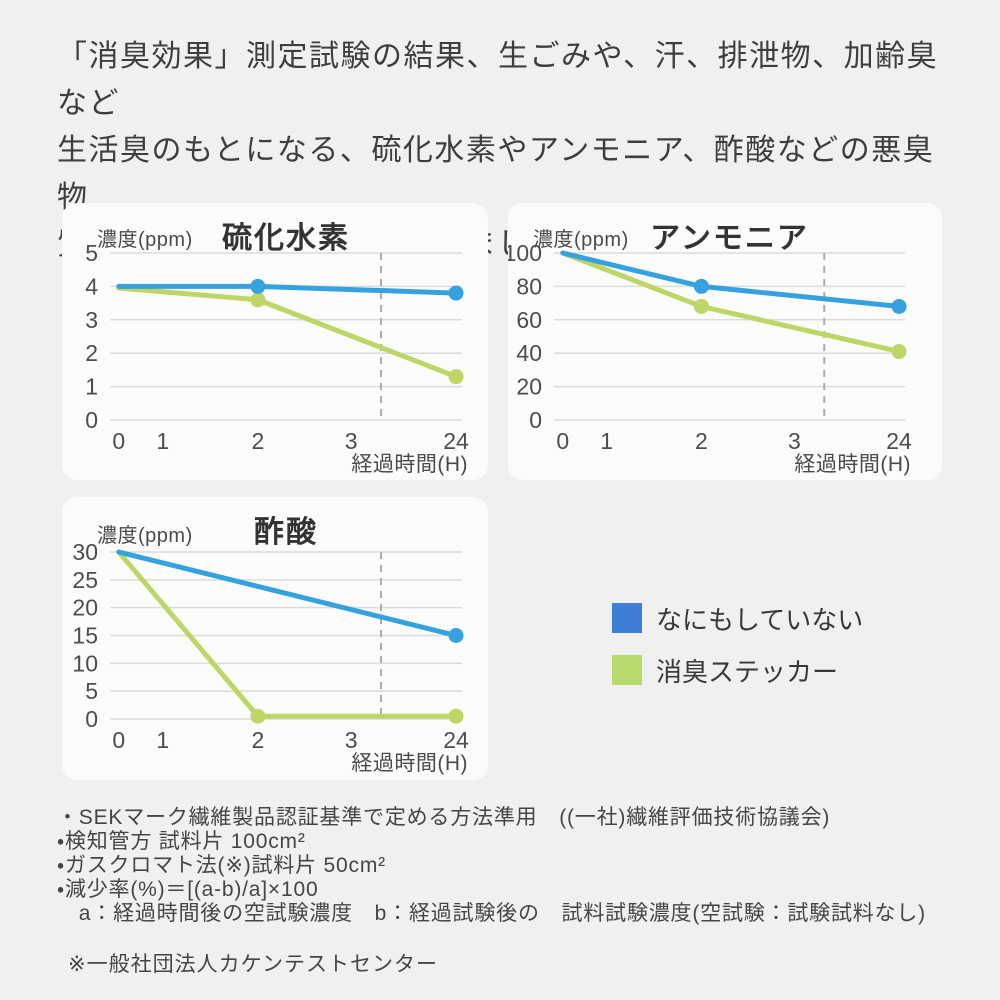 The image size is (1000, 1000). I want to click on svg-text: 30, so click(85, 552).